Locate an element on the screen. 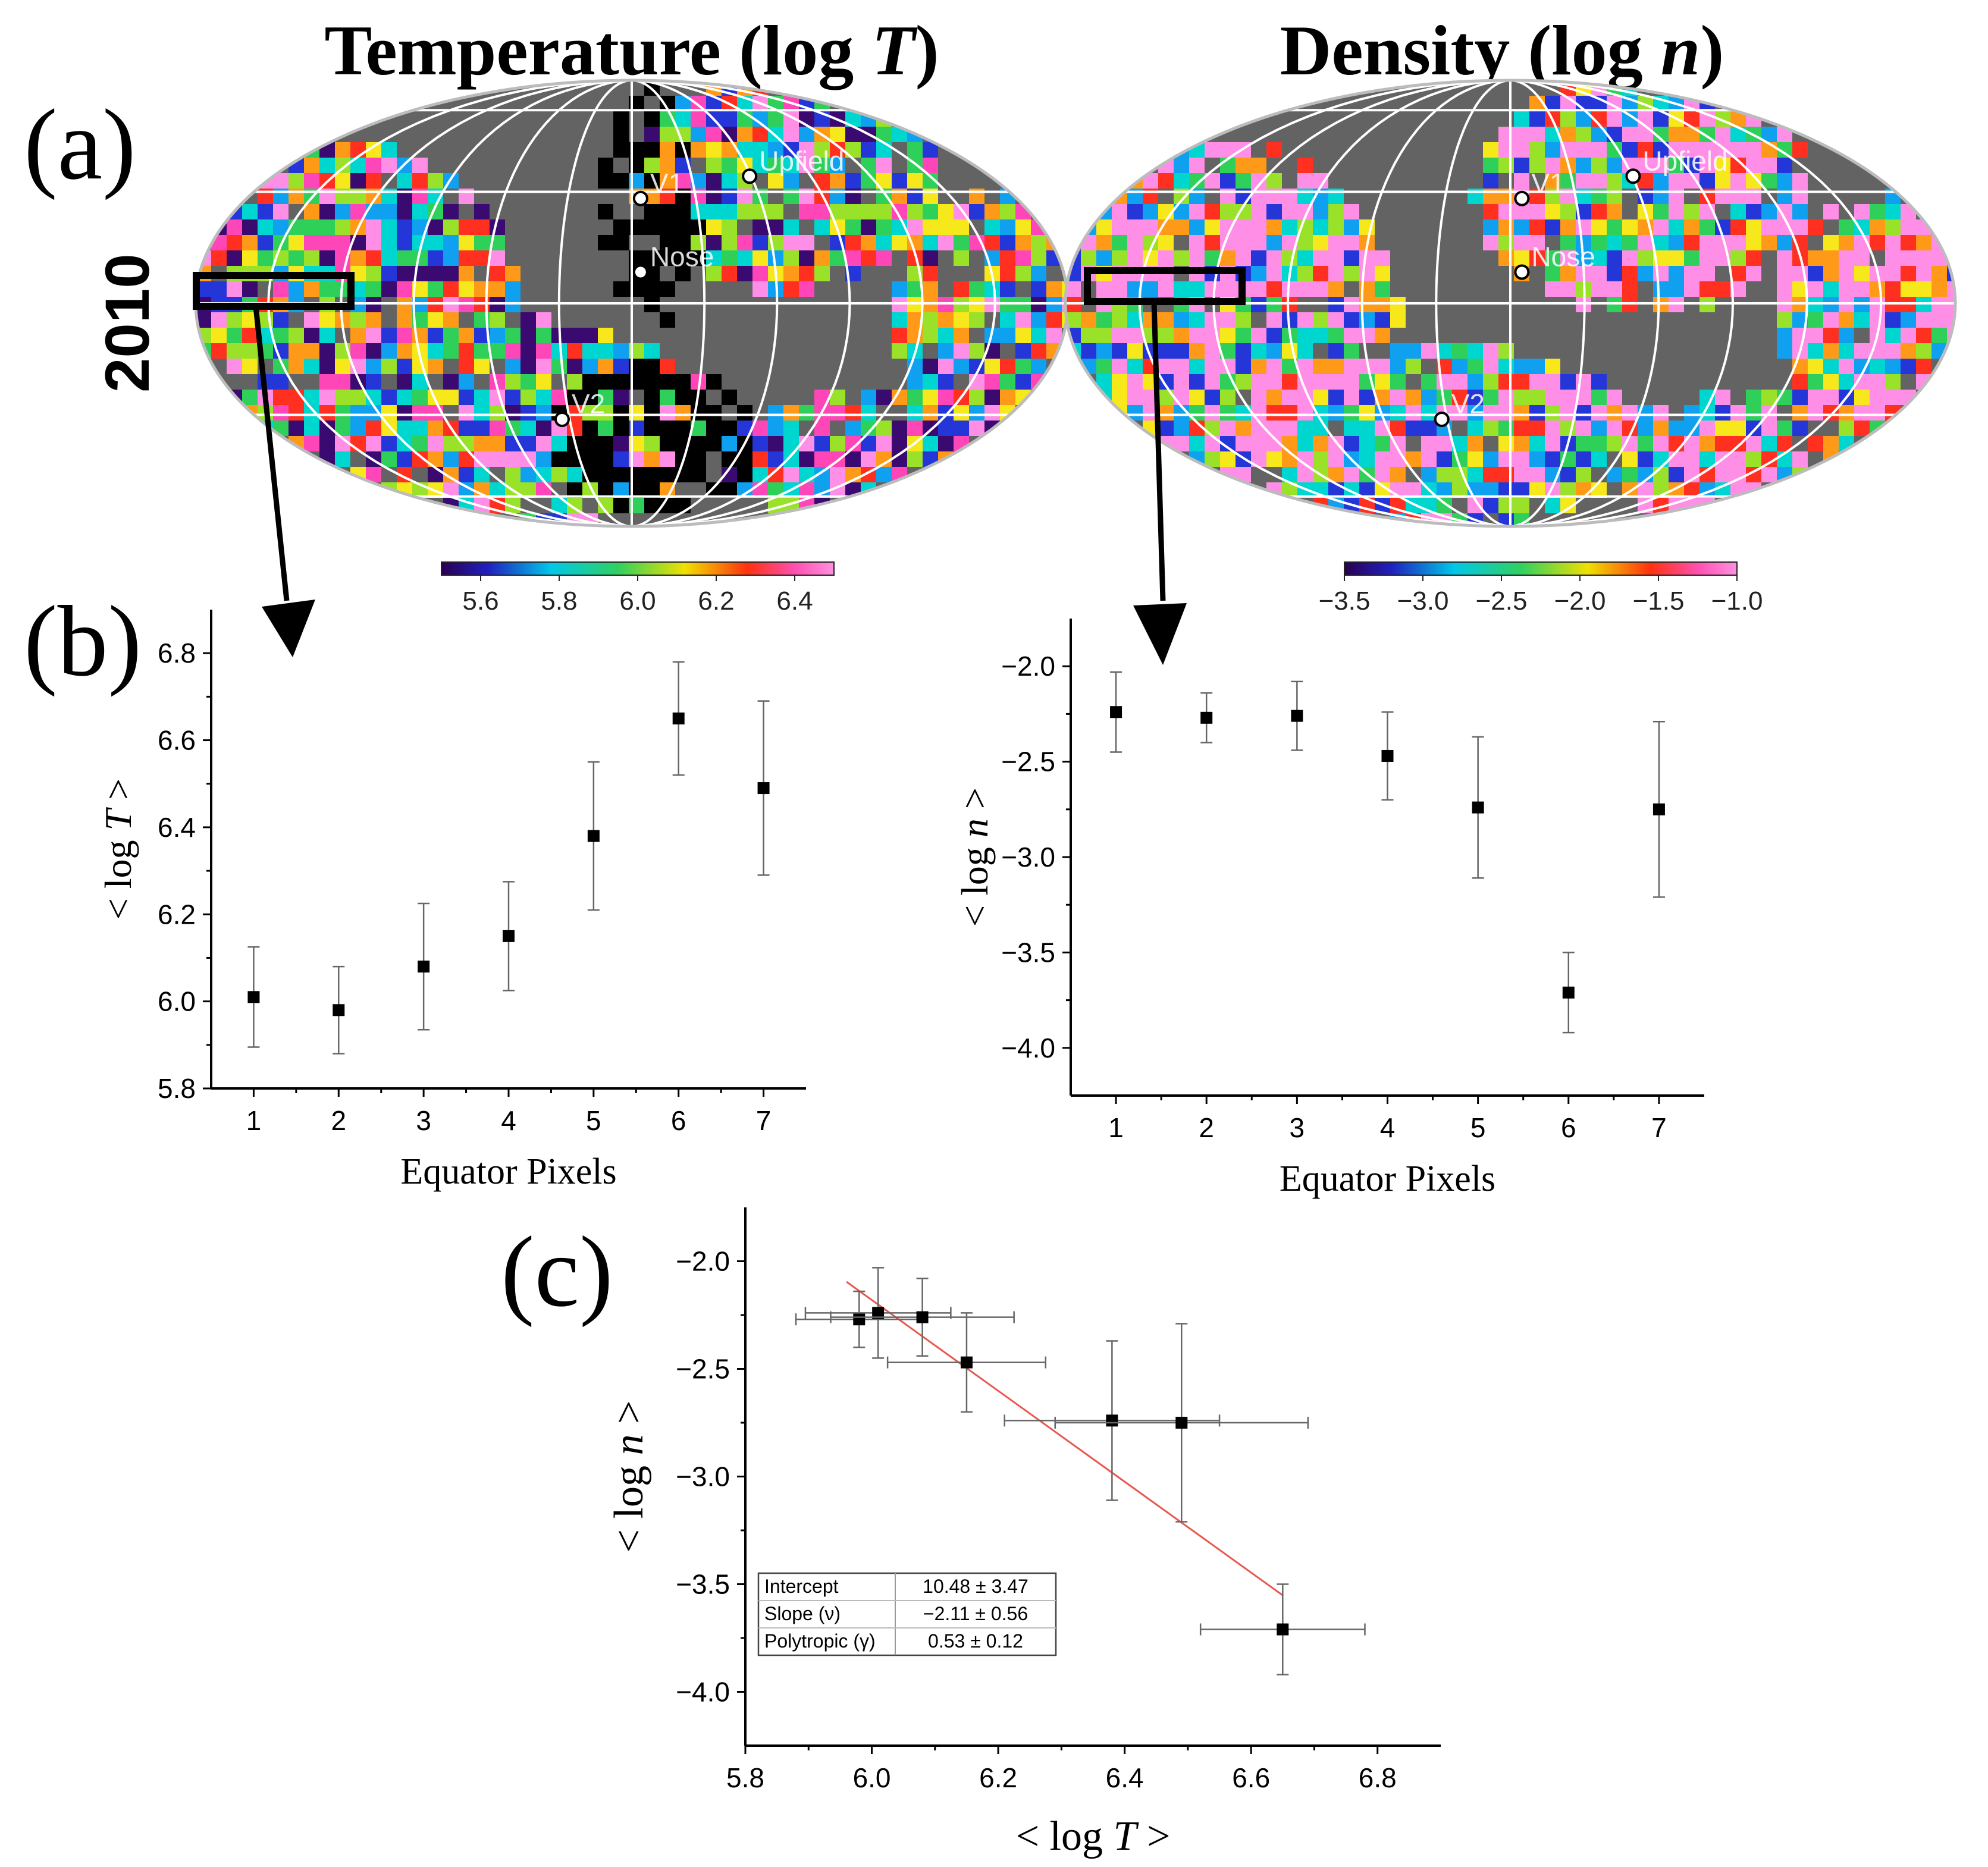 Image resolution: width=1988 pixels, height=1867 pixels. map-marker-nose is located at coordinates (640, 272).